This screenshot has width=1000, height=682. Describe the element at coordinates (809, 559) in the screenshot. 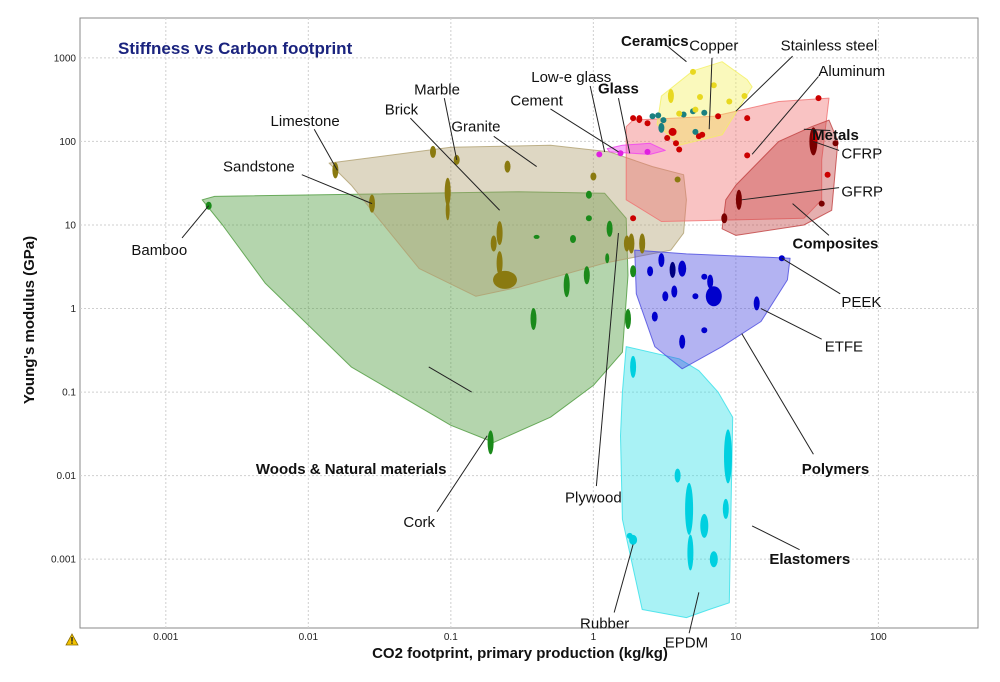

I see `label-elastomers: Elastomers` at that location.